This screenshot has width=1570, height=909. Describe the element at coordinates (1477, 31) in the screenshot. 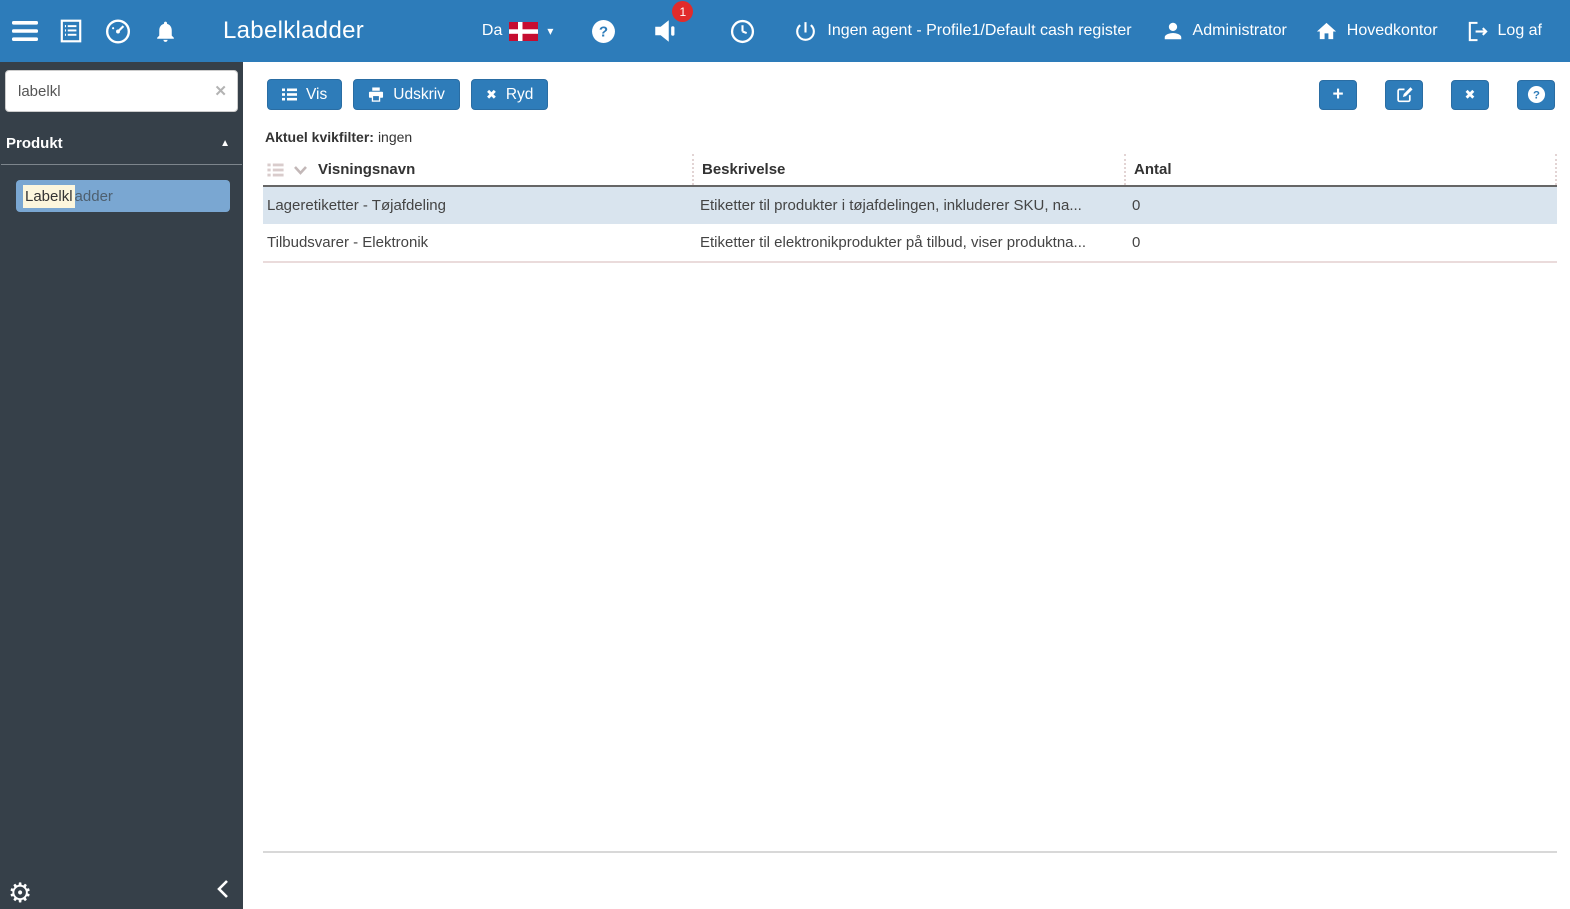

I see `logout-icon` at that location.